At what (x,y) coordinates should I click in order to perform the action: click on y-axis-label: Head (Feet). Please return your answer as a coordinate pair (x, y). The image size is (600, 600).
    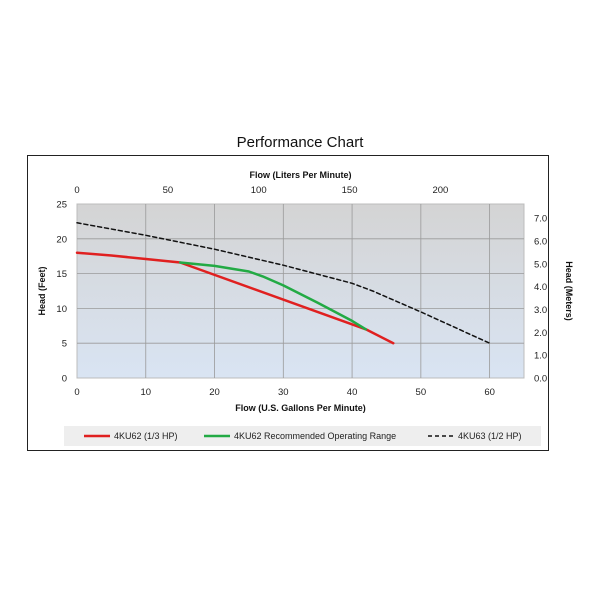
    Looking at the image, I should click on (42, 290).